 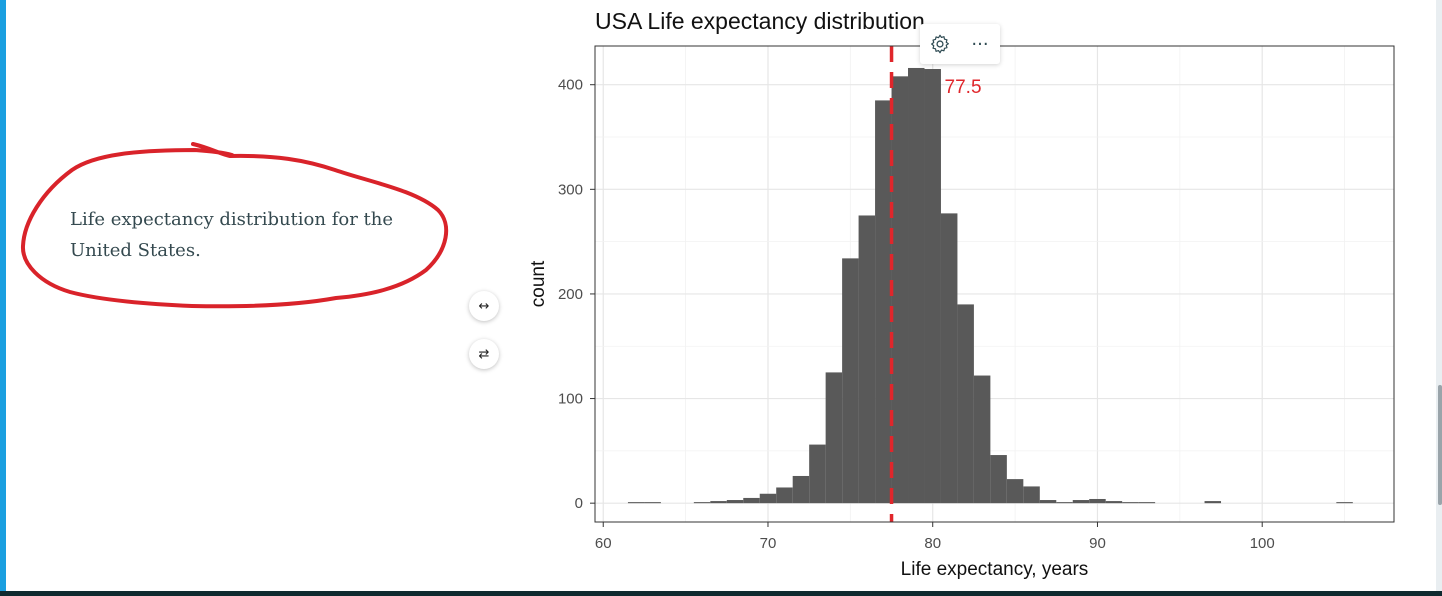 I want to click on bottom-bar, so click(x=721, y=593).